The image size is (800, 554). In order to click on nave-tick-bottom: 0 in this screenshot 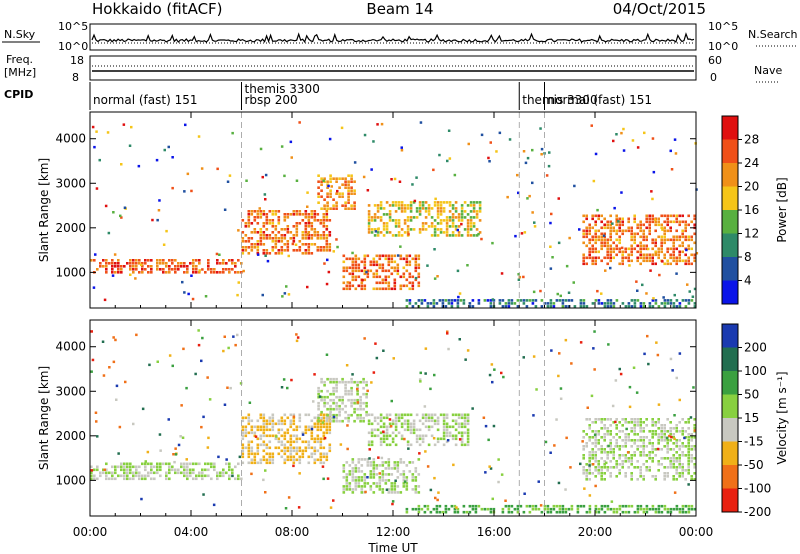, I will do `click(713, 77)`.